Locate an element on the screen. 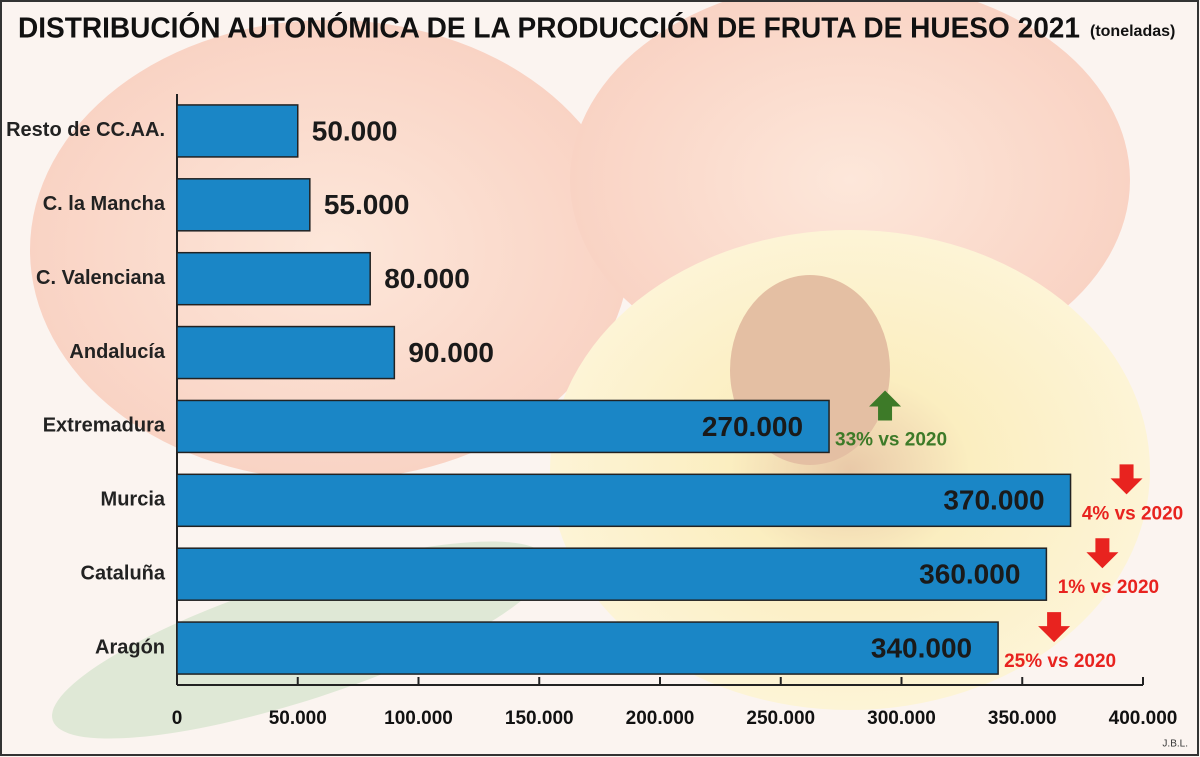 This screenshot has width=1200, height=757. x-tick-label: 350.000 is located at coordinates (1022, 718).